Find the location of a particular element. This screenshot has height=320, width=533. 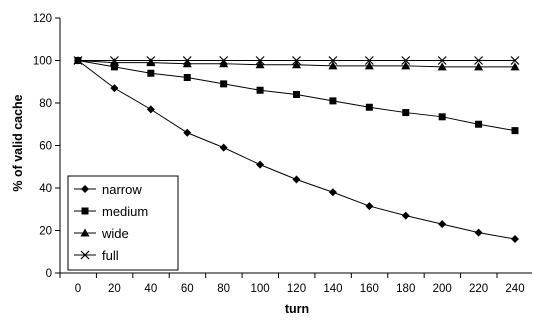

legend-item-medium: medium is located at coordinates (111, 211).